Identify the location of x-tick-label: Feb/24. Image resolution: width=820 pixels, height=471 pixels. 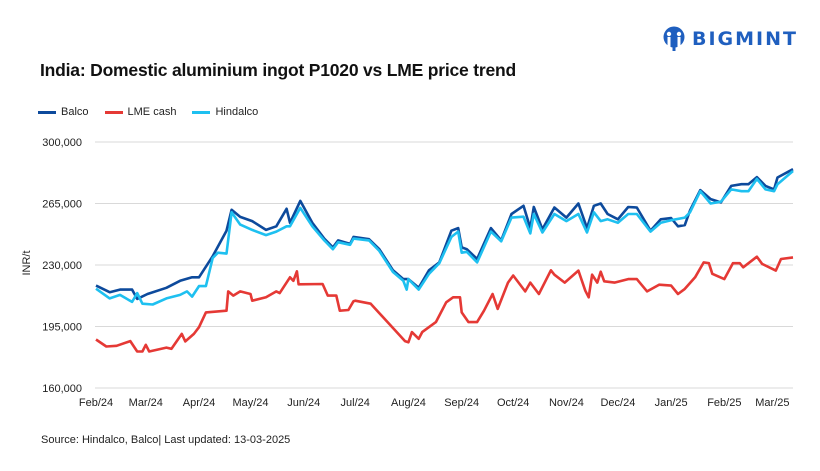
(96, 403).